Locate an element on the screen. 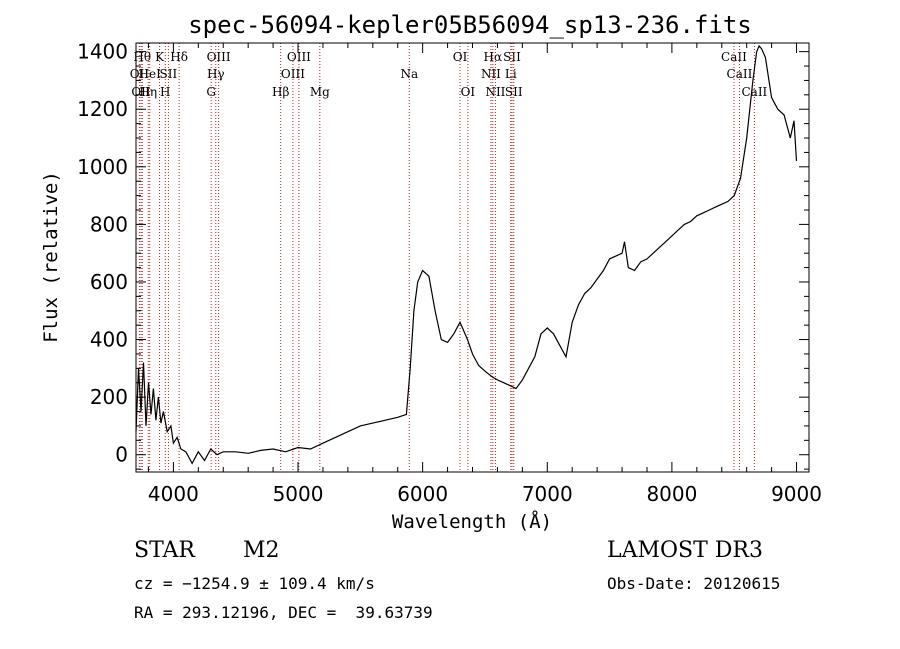 The height and width of the screenshot is (649, 900). y-tick-label: 1400 is located at coordinates (102, 52).